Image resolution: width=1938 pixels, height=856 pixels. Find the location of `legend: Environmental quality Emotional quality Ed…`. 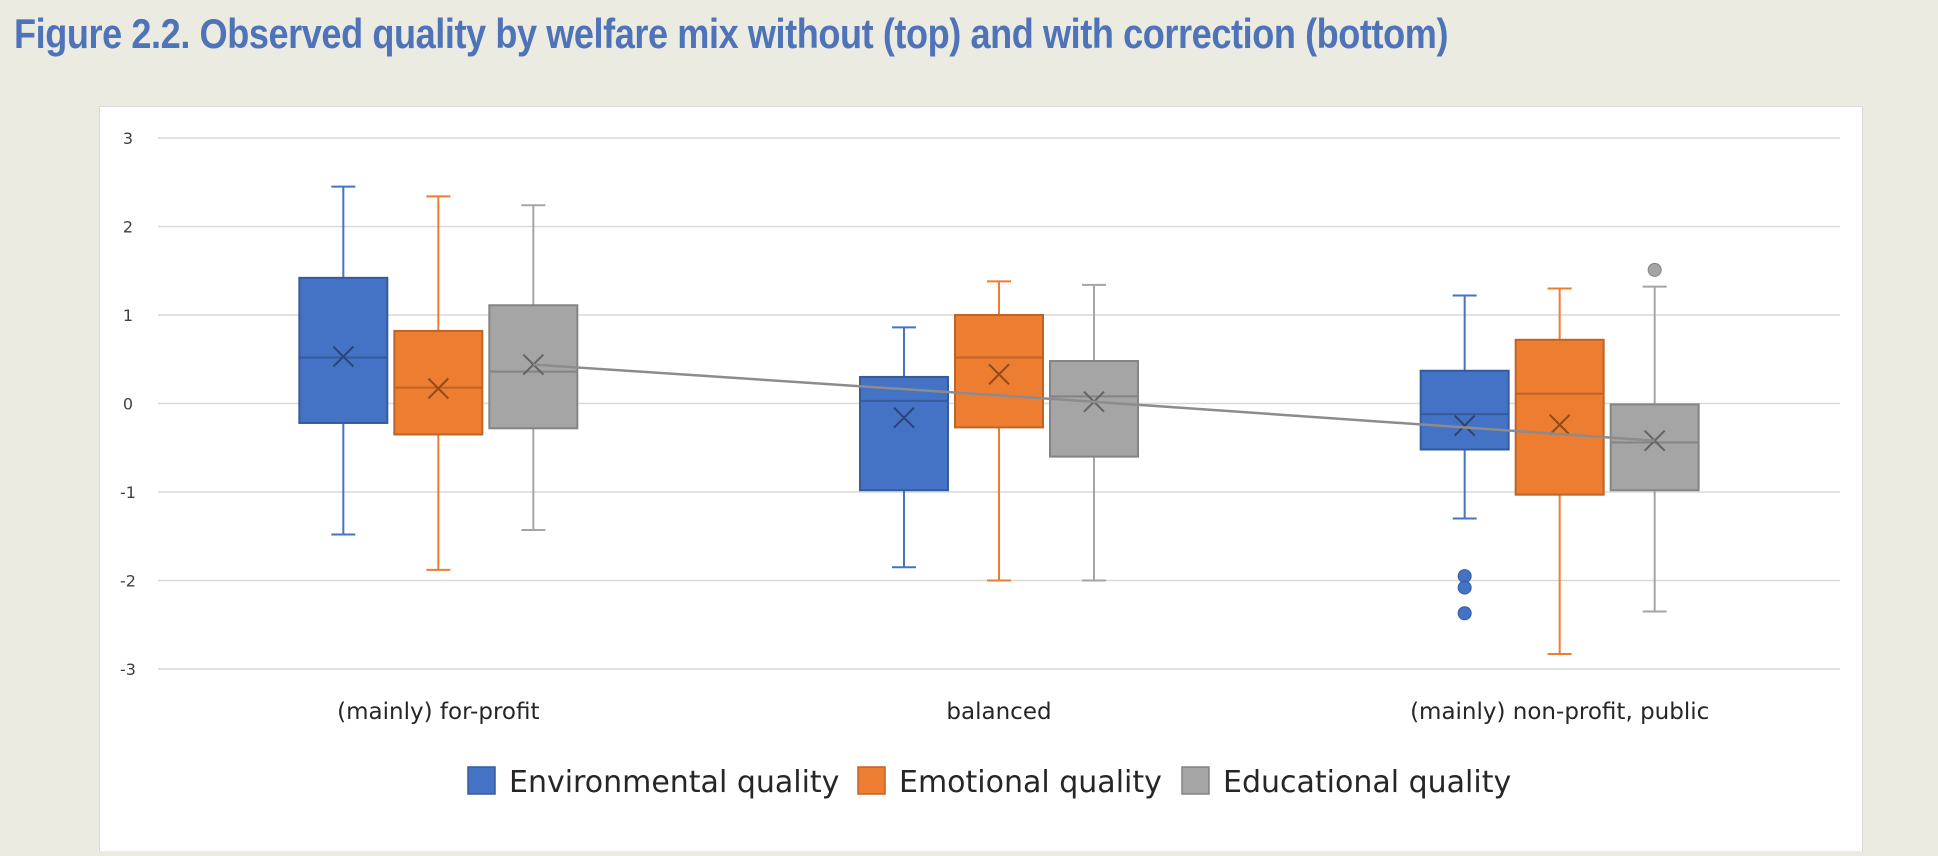

legend: Environmental quality Emotional quality Ed… is located at coordinates (989, 782).